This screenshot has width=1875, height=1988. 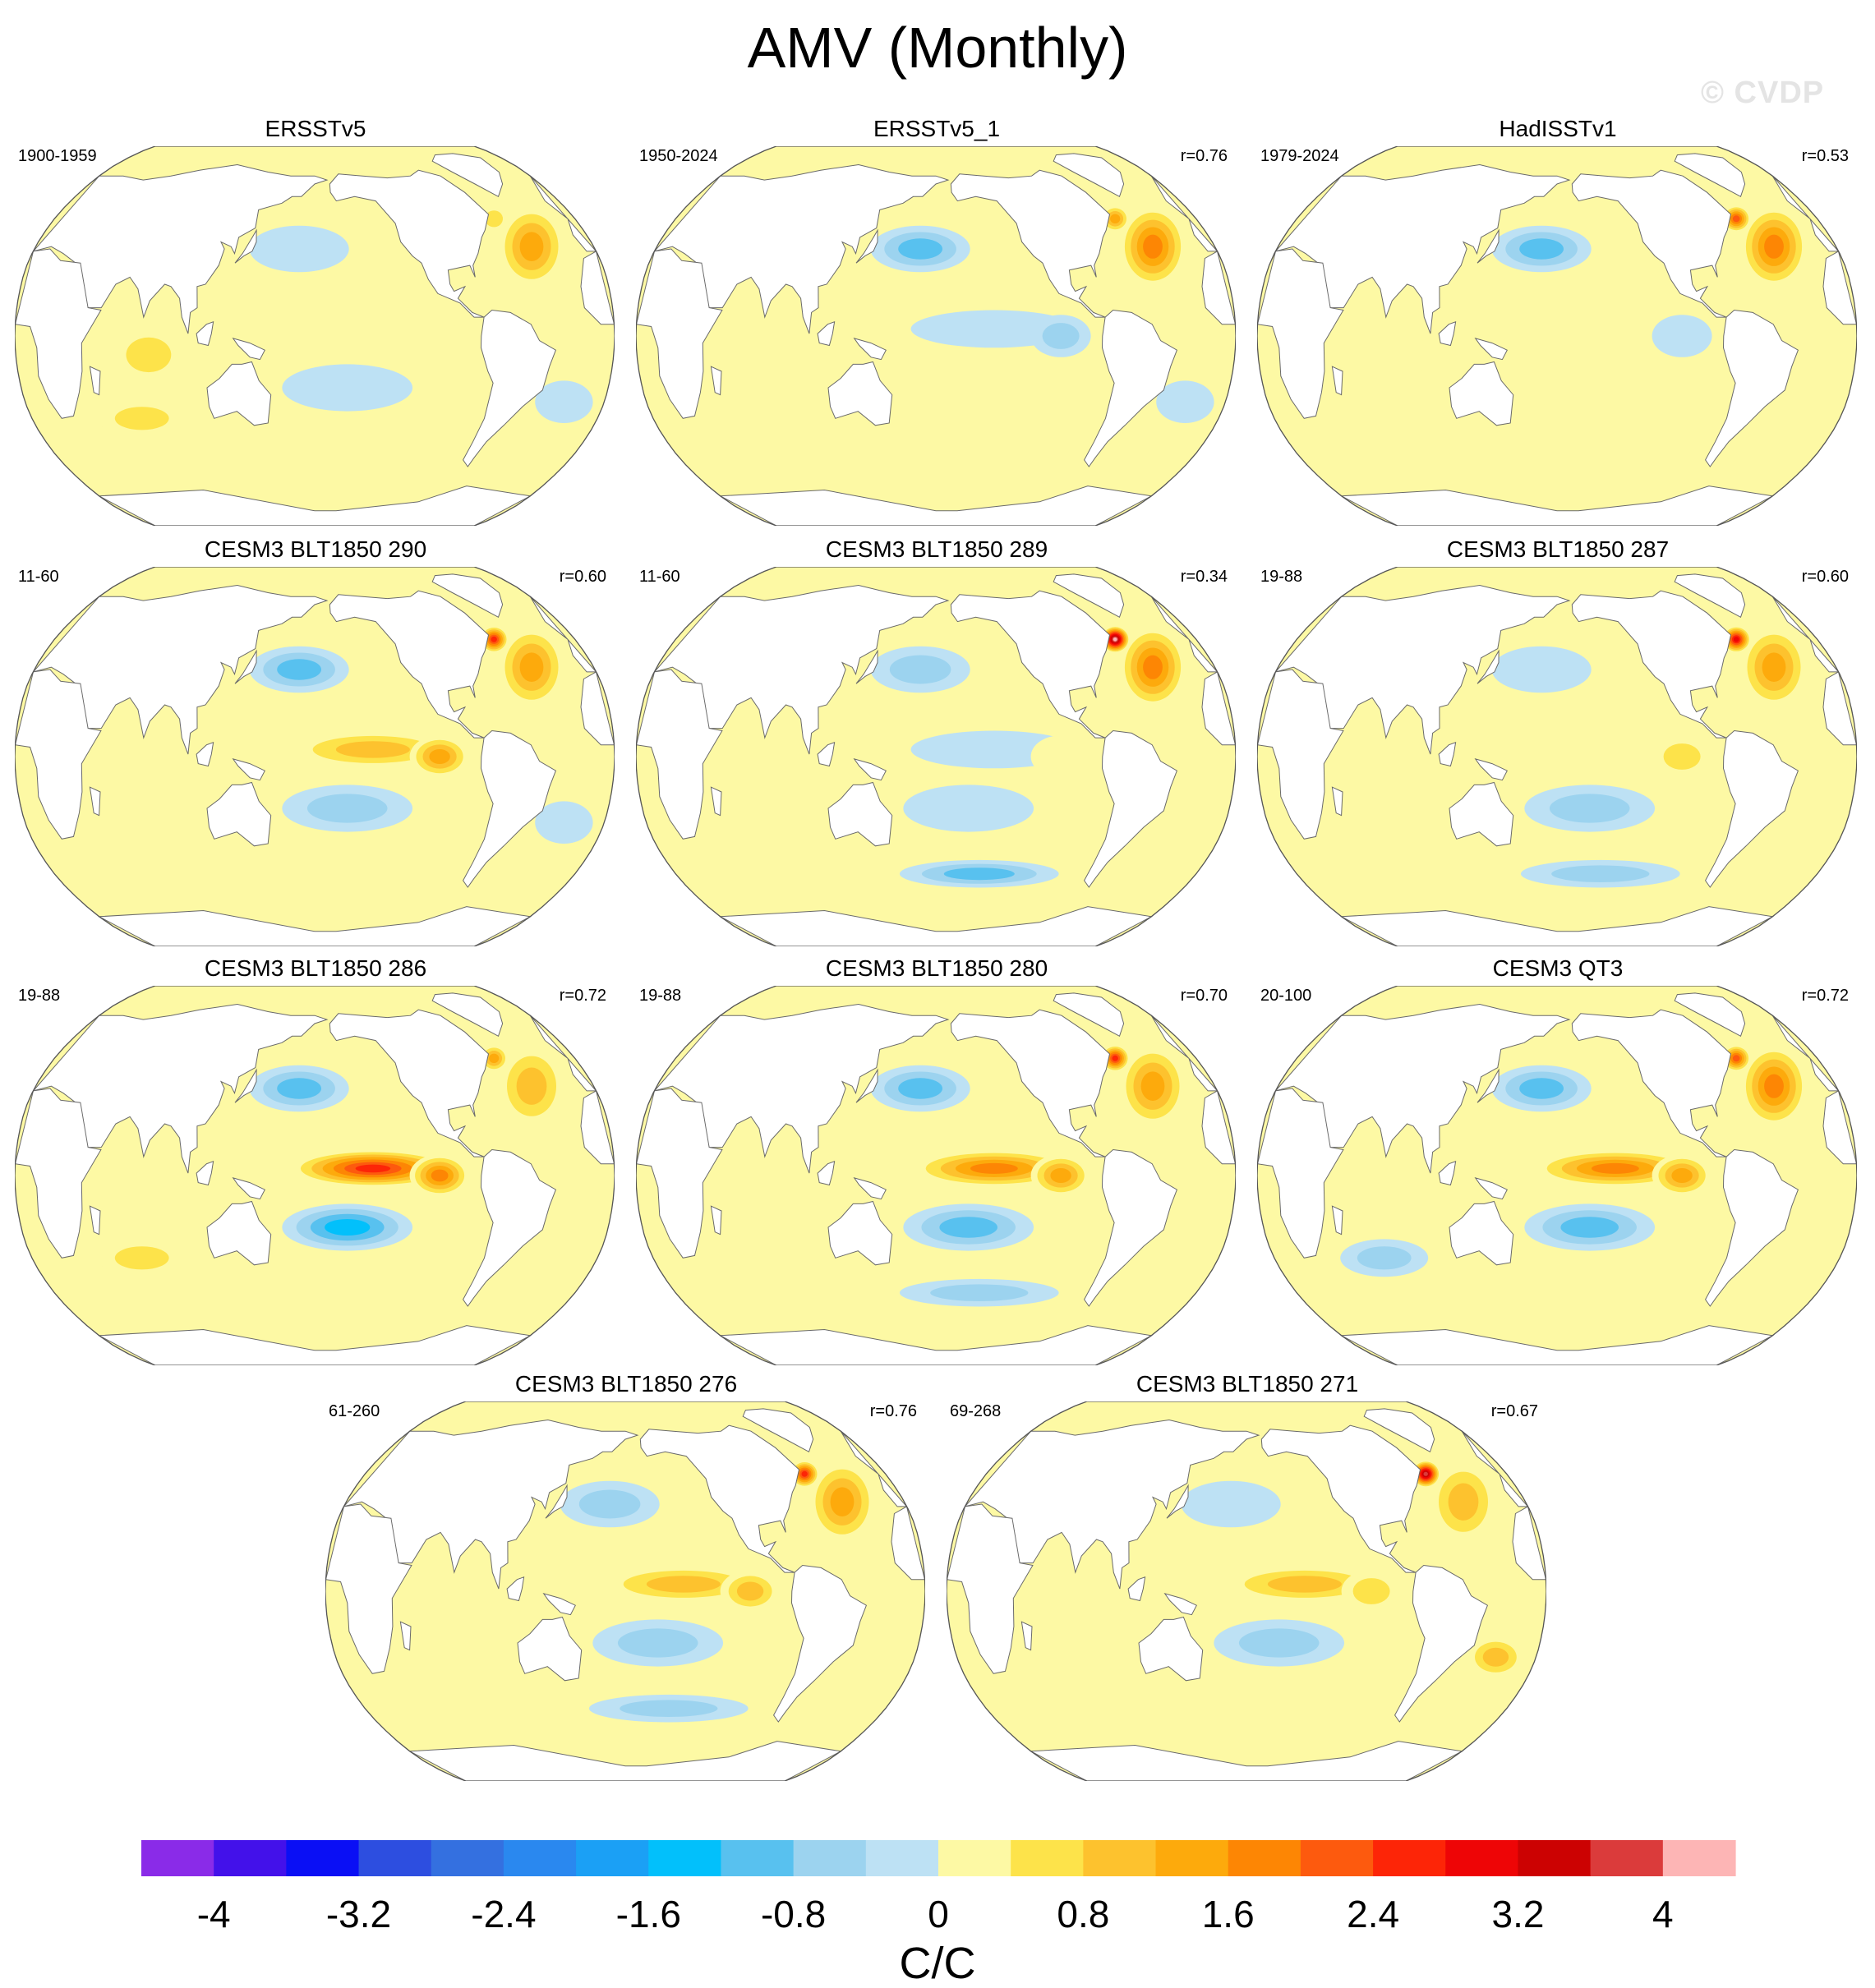 I want to click on pattern-correlation: r=0.67, so click(x=1514, y=1411).